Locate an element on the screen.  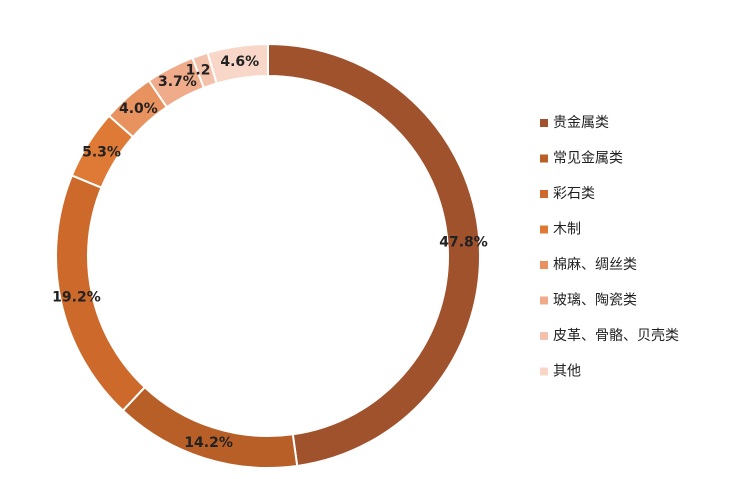
legend-label: 常见金属类 is located at coordinates (588, 159).